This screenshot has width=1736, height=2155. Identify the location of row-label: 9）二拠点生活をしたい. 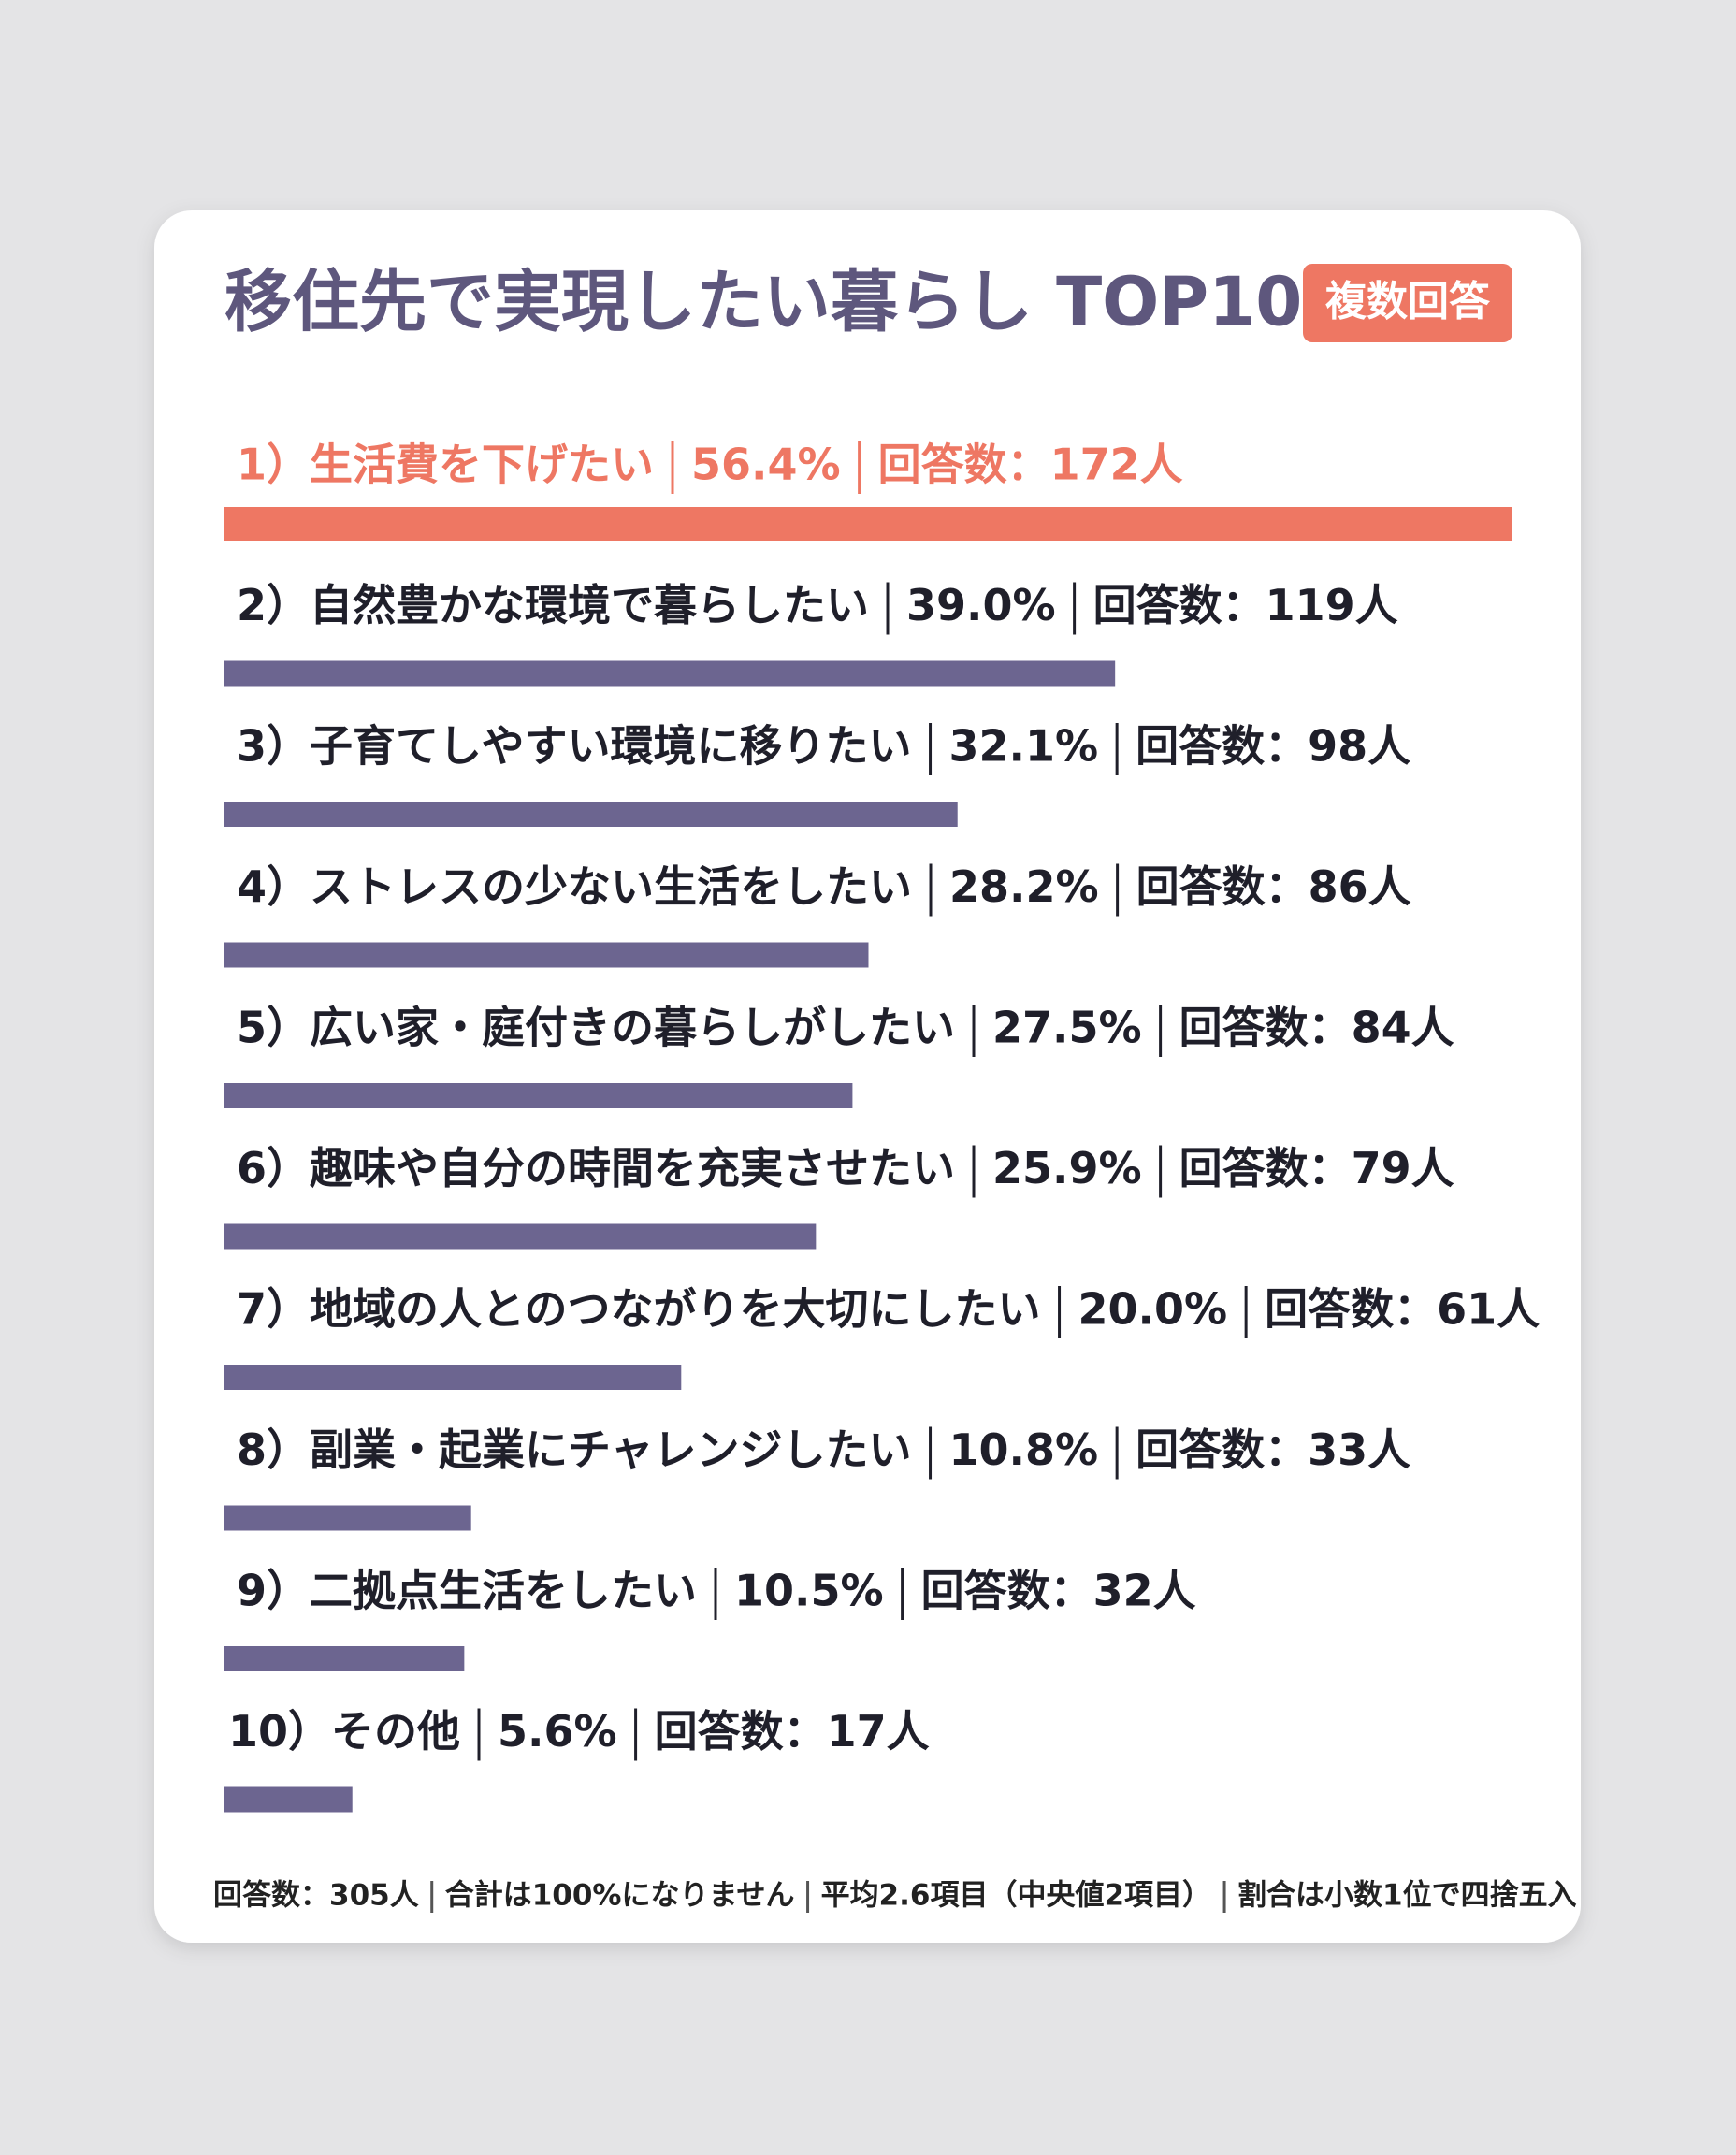
(467, 1591).